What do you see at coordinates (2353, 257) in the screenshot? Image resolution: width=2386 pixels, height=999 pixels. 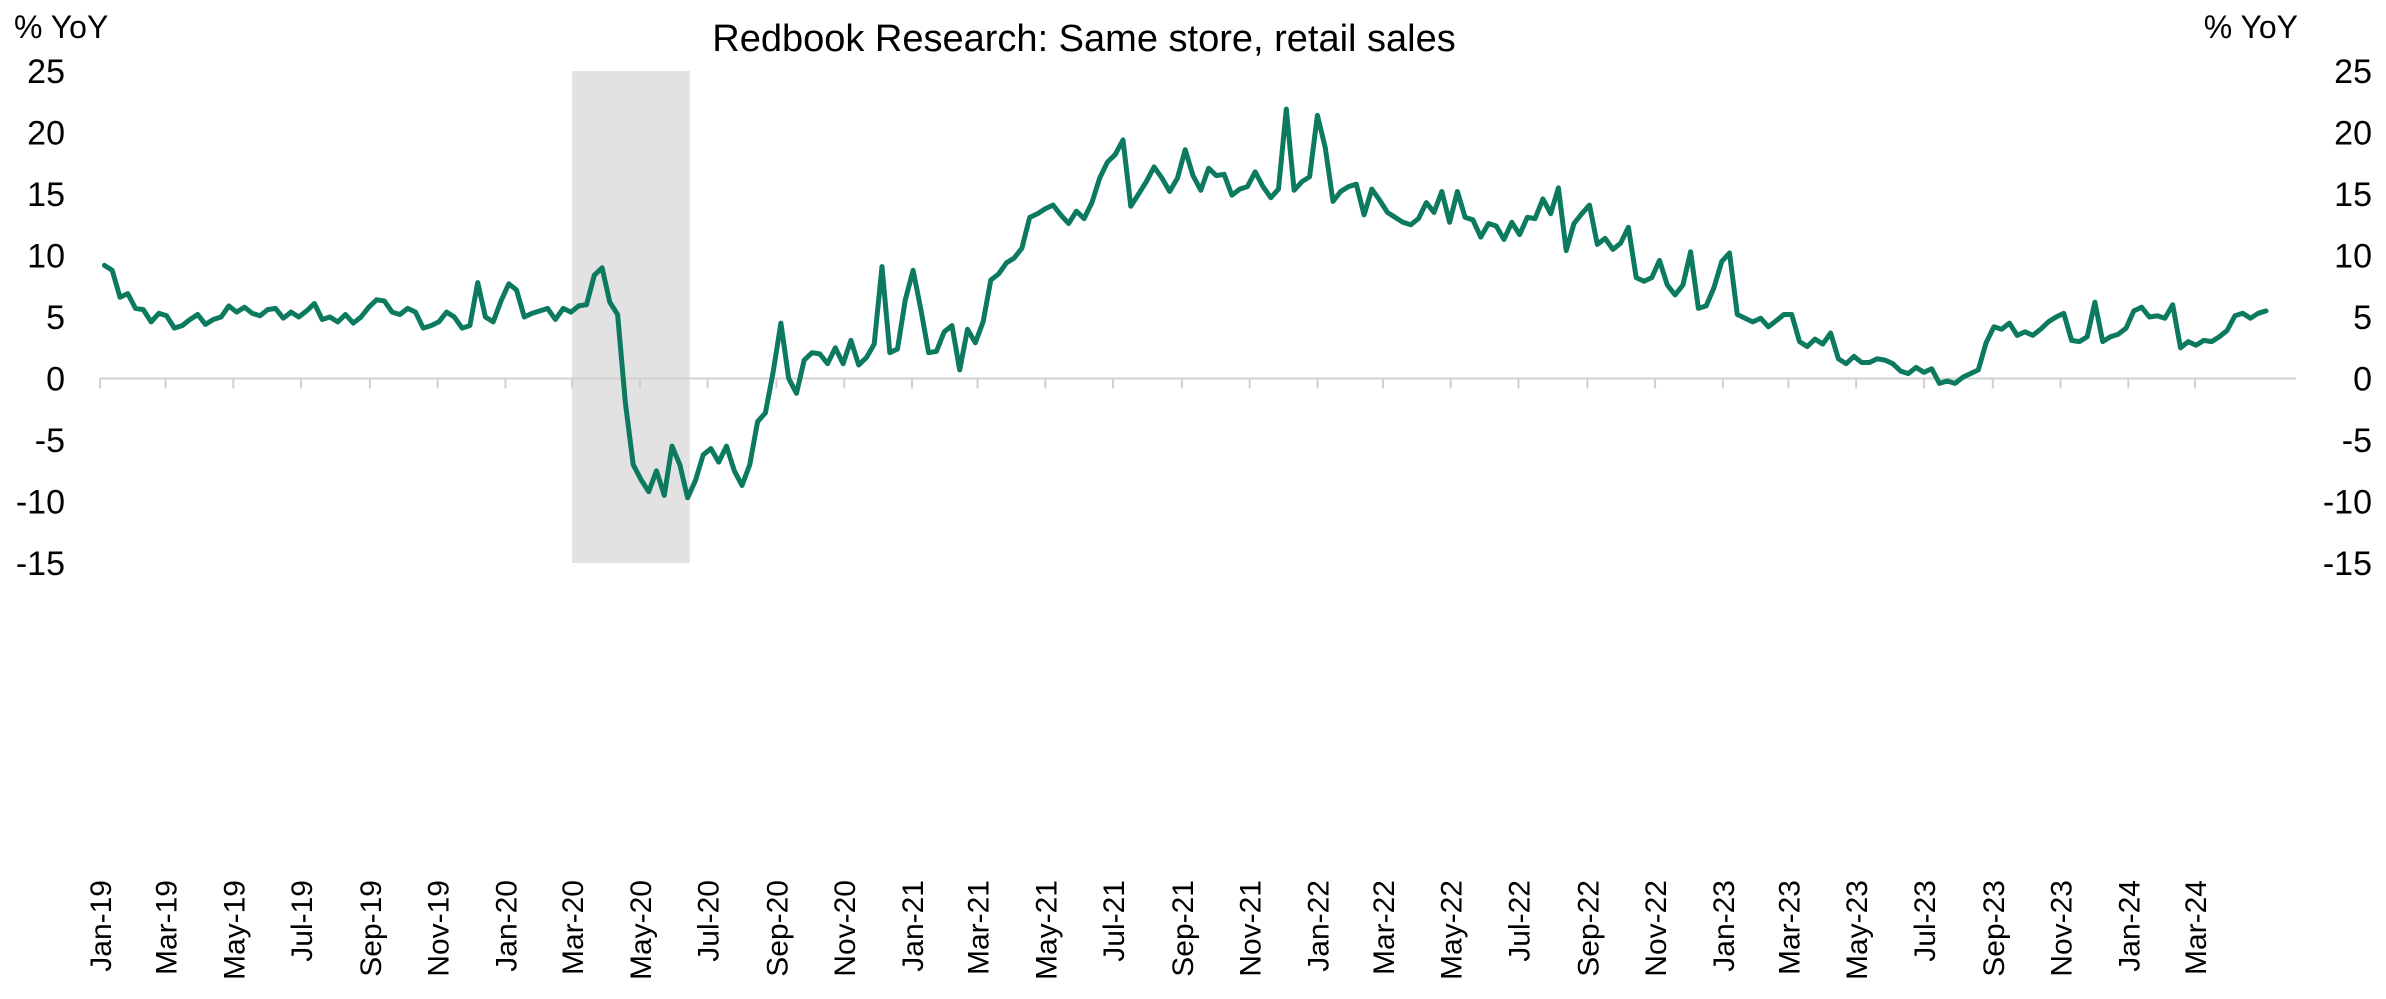 I see `y-tick-label-right: 10` at bounding box center [2353, 257].